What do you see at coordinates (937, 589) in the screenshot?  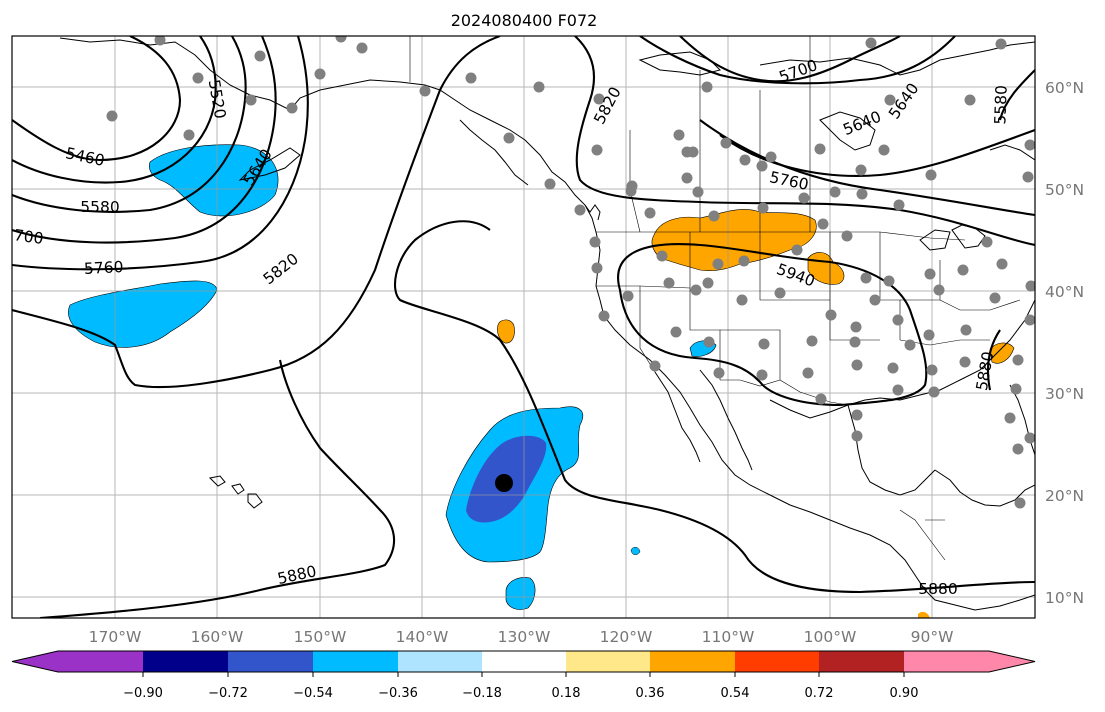 I see `contour-label: 5880` at bounding box center [937, 589].